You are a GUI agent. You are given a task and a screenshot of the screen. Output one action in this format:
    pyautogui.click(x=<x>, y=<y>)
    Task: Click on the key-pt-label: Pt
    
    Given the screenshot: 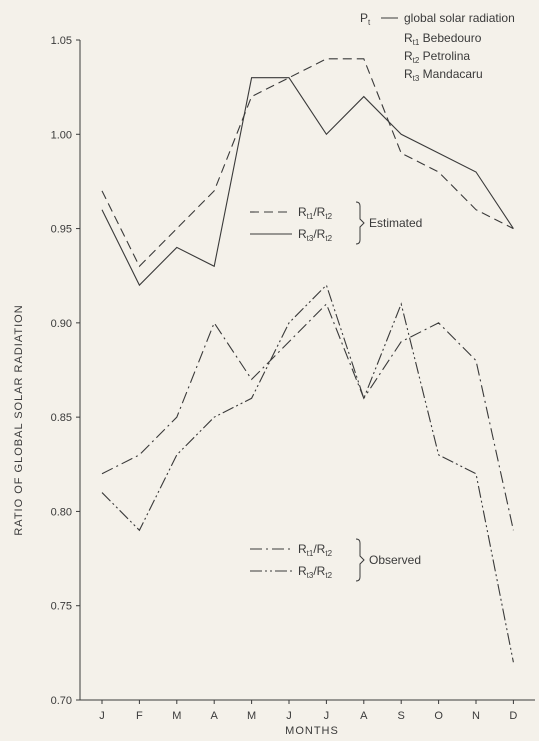 What is the action you would take?
    pyautogui.click(x=365, y=19)
    